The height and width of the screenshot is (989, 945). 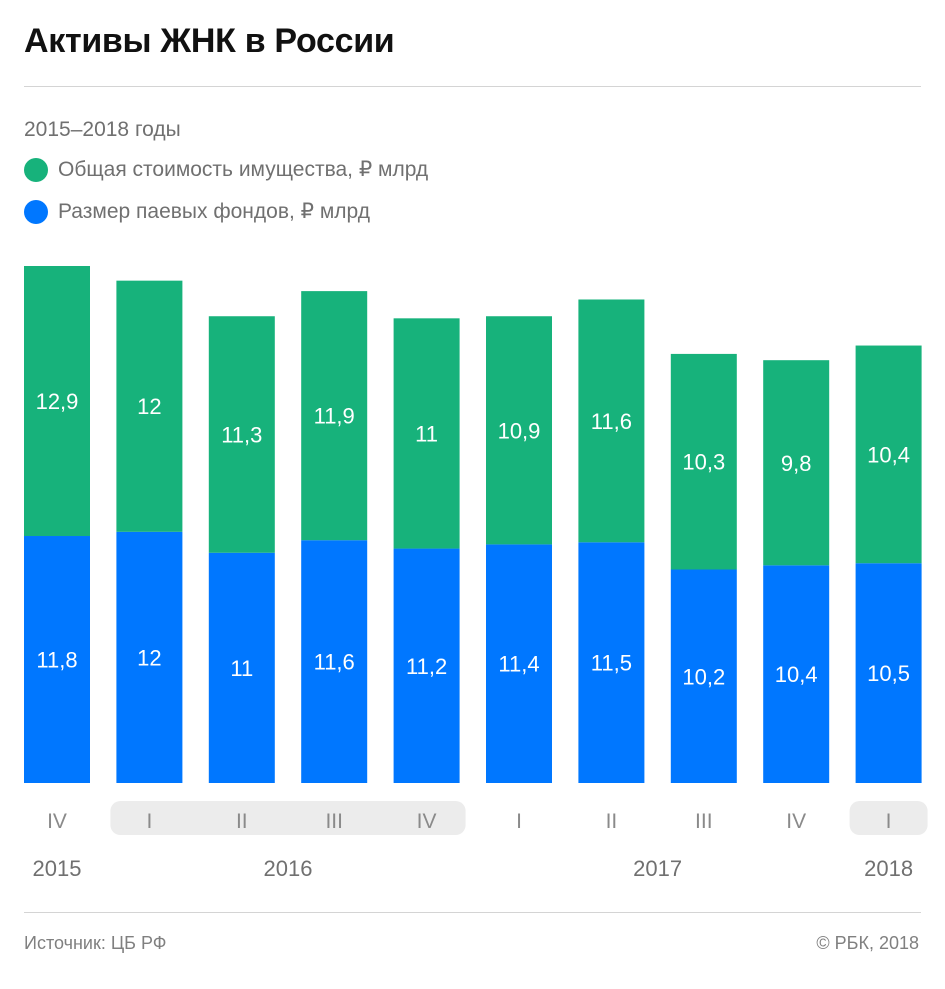 I want to click on bar-value-label: 11,3, so click(x=241, y=434).